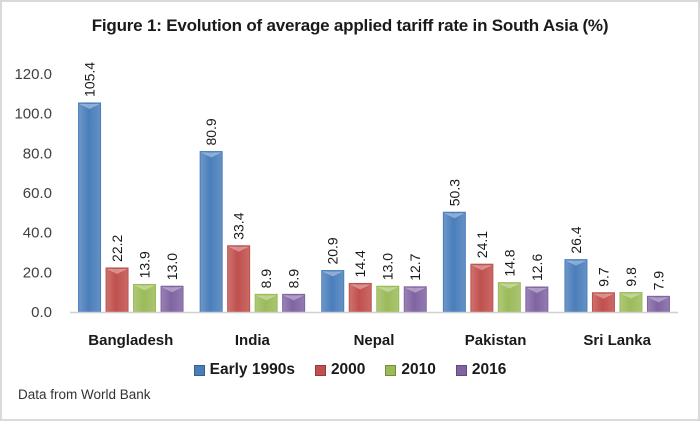 Image resolution: width=700 pixels, height=421 pixels. What do you see at coordinates (252, 369) in the screenshot?
I see `legend-label: Early 1990s` at bounding box center [252, 369].